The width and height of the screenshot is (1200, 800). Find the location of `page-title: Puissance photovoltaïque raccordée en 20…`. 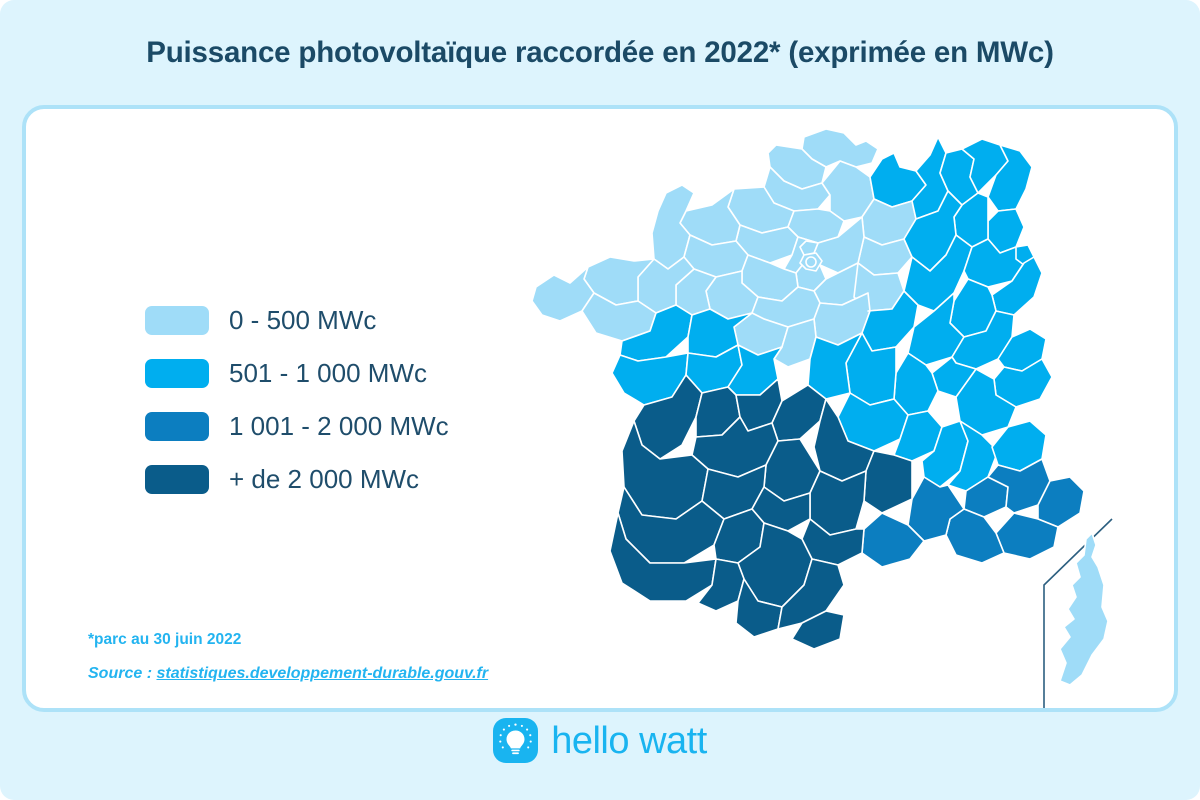

page-title: Puissance photovoltaïque raccordée en 20… is located at coordinates (600, 52).